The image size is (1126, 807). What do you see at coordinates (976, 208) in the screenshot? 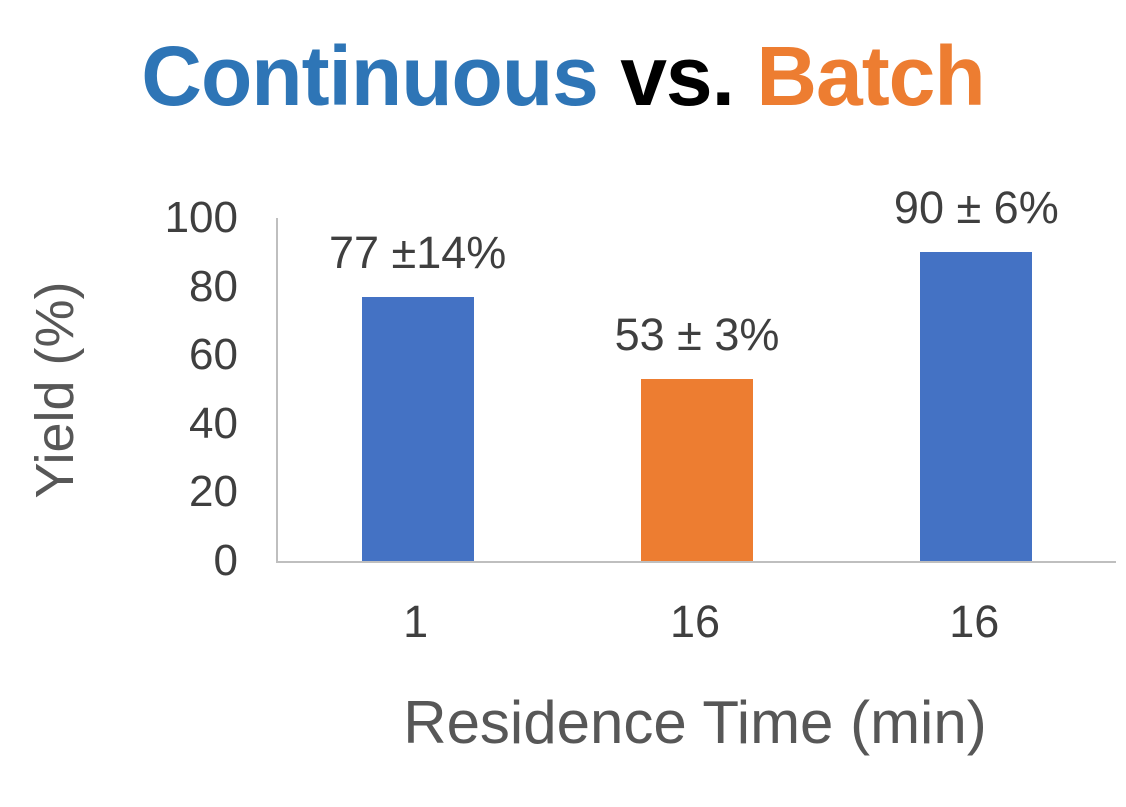
I see `bar-value-label: 90 ± 6%` at bounding box center [976, 208].